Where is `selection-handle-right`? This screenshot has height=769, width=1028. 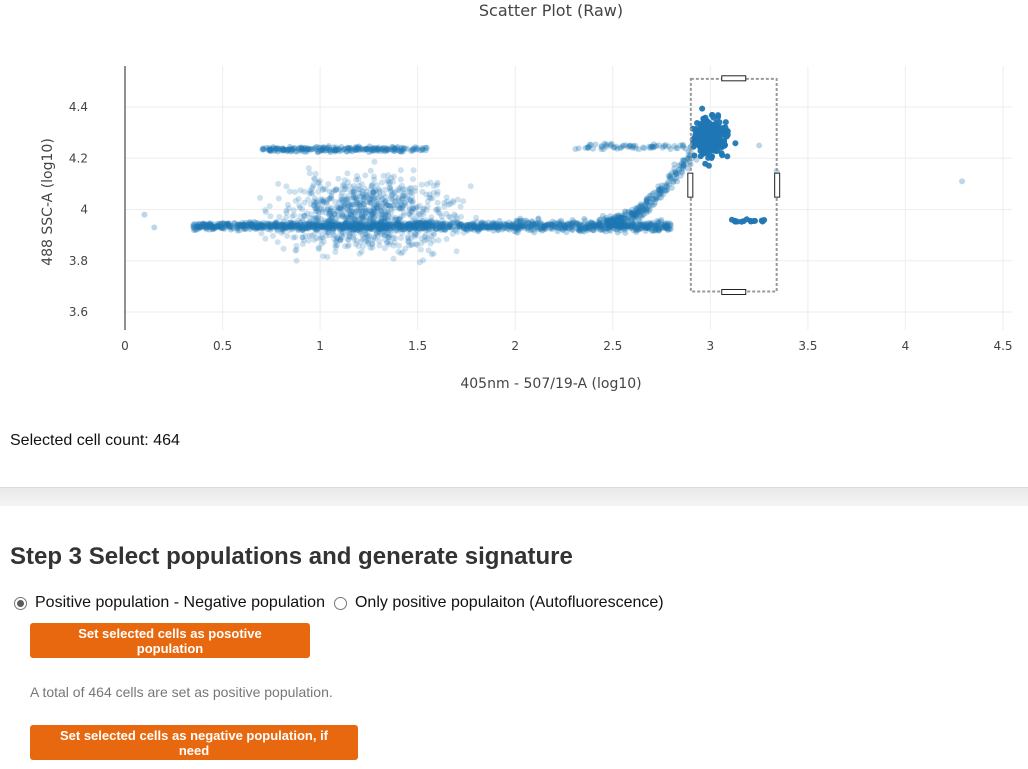 selection-handle-right is located at coordinates (777, 185).